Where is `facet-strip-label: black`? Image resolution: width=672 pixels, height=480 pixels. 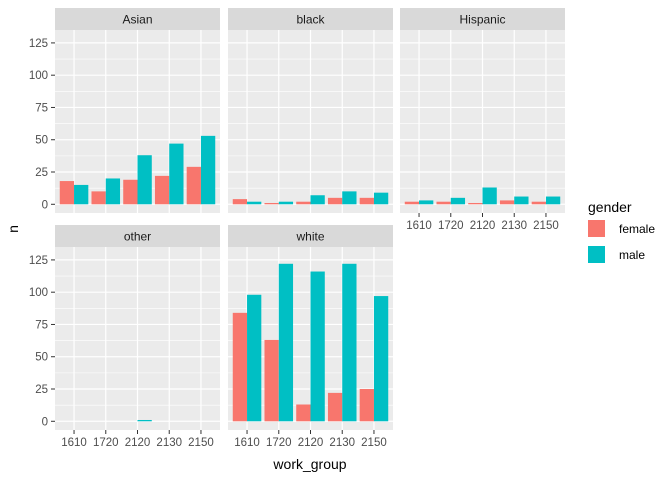 facet-strip-label: black is located at coordinates (310, 20).